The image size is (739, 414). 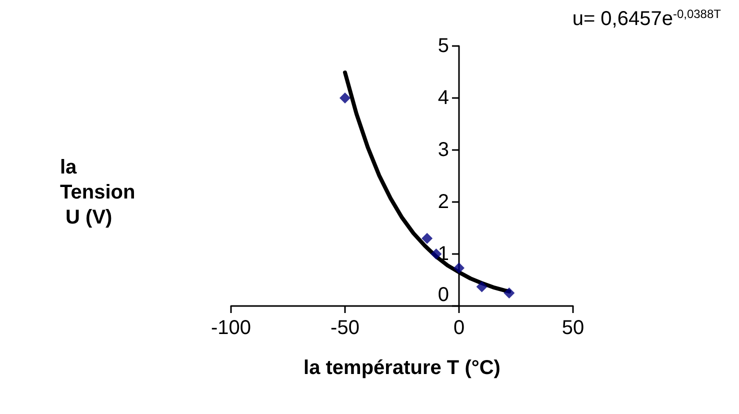 I want to click on x-tick-label: 0, so click(x=459, y=328).